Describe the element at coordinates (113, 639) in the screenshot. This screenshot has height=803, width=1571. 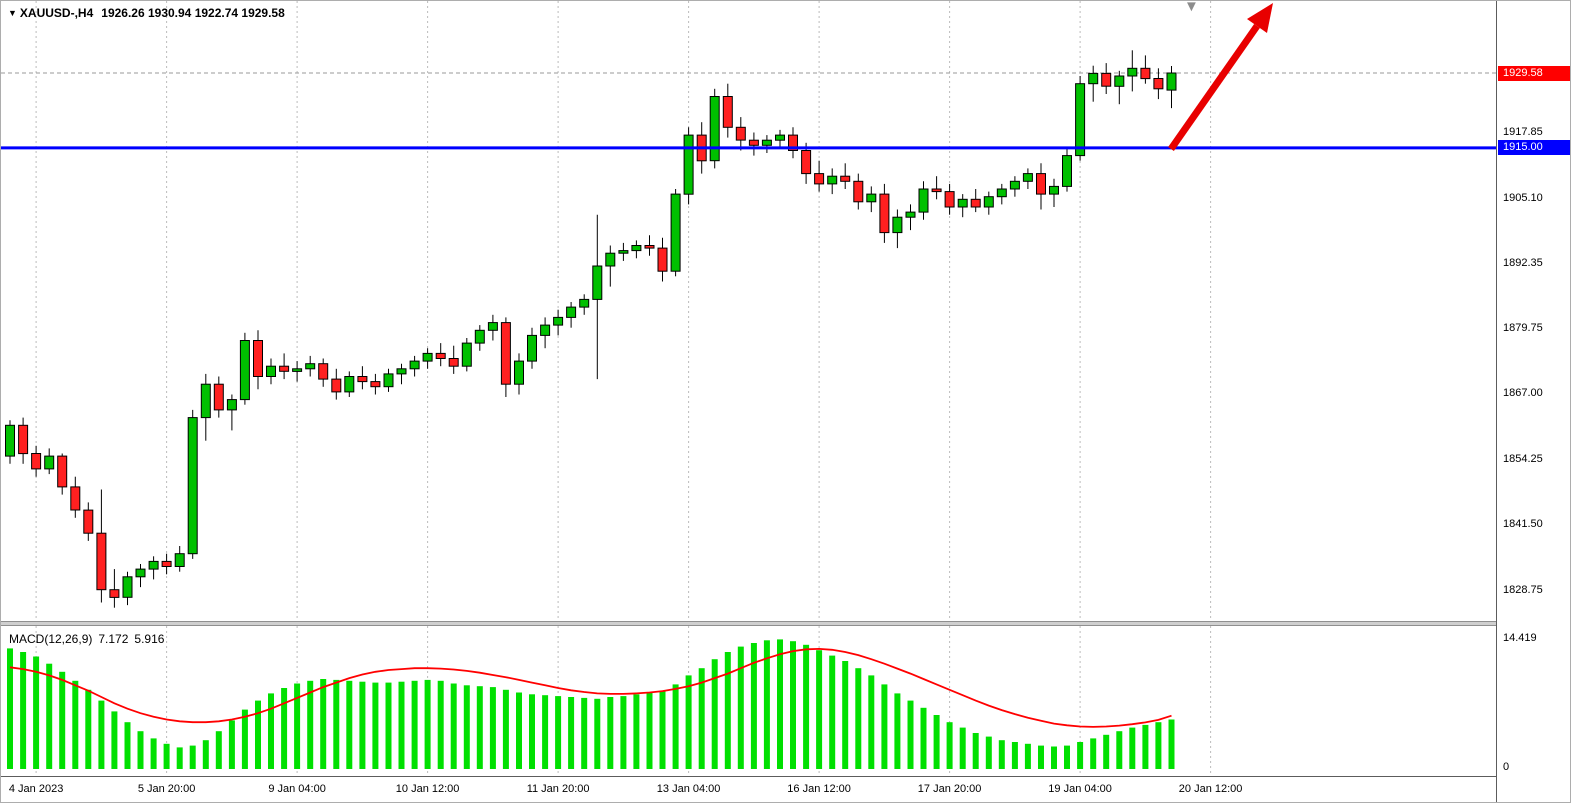
I see `macd-main-value: 7.172` at that location.